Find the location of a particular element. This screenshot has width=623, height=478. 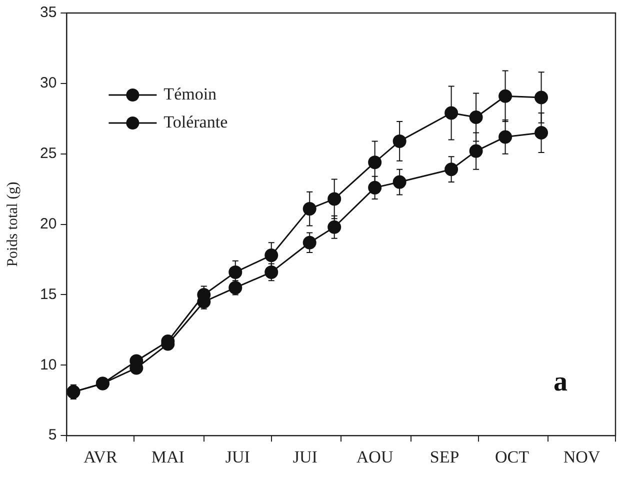

y-tick-label: 30 is located at coordinates (48, 83).